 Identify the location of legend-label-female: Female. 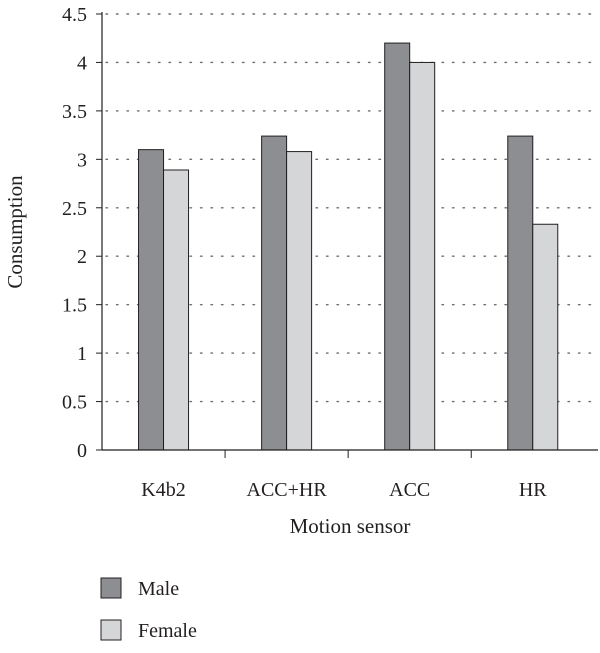
(167, 631).